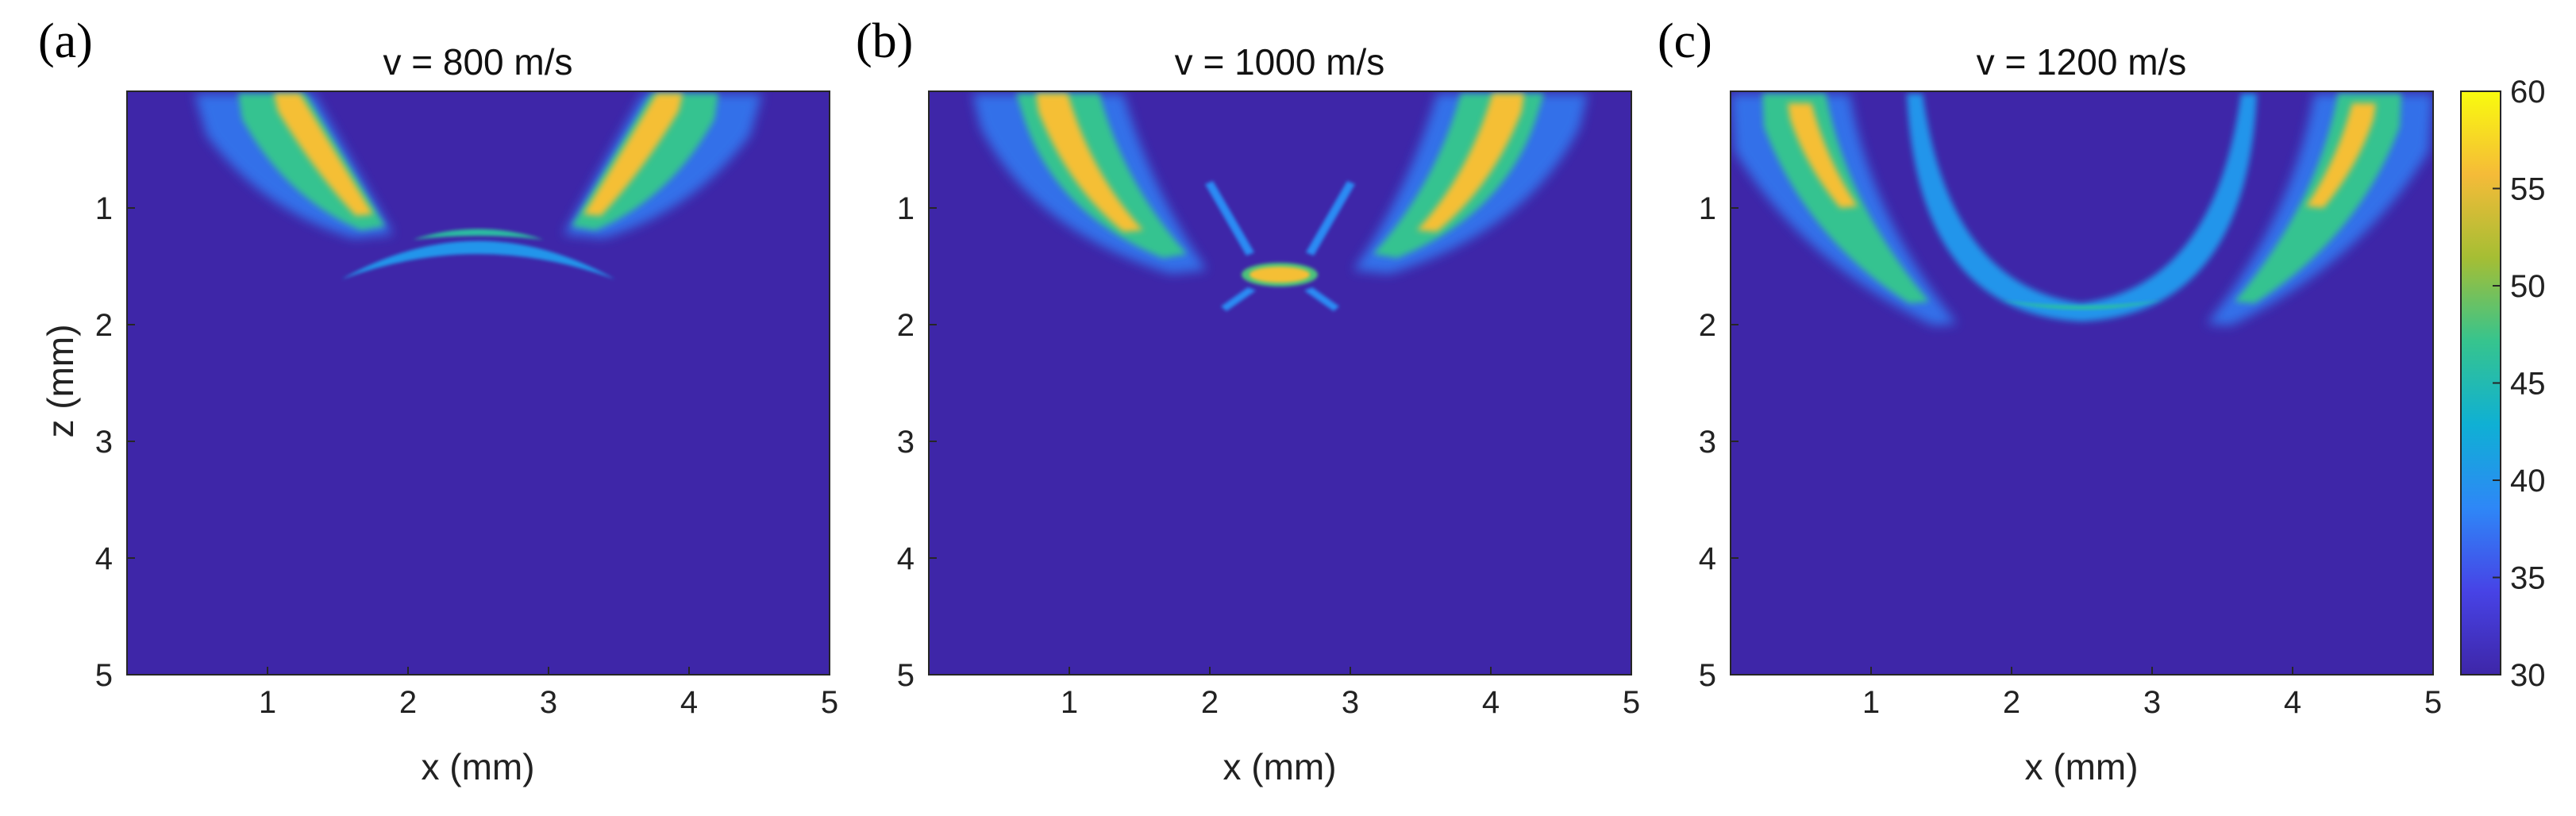 The image size is (2576, 816). What do you see at coordinates (1330, 218) in the screenshot?
I see `lobe-upper-right` at bounding box center [1330, 218].